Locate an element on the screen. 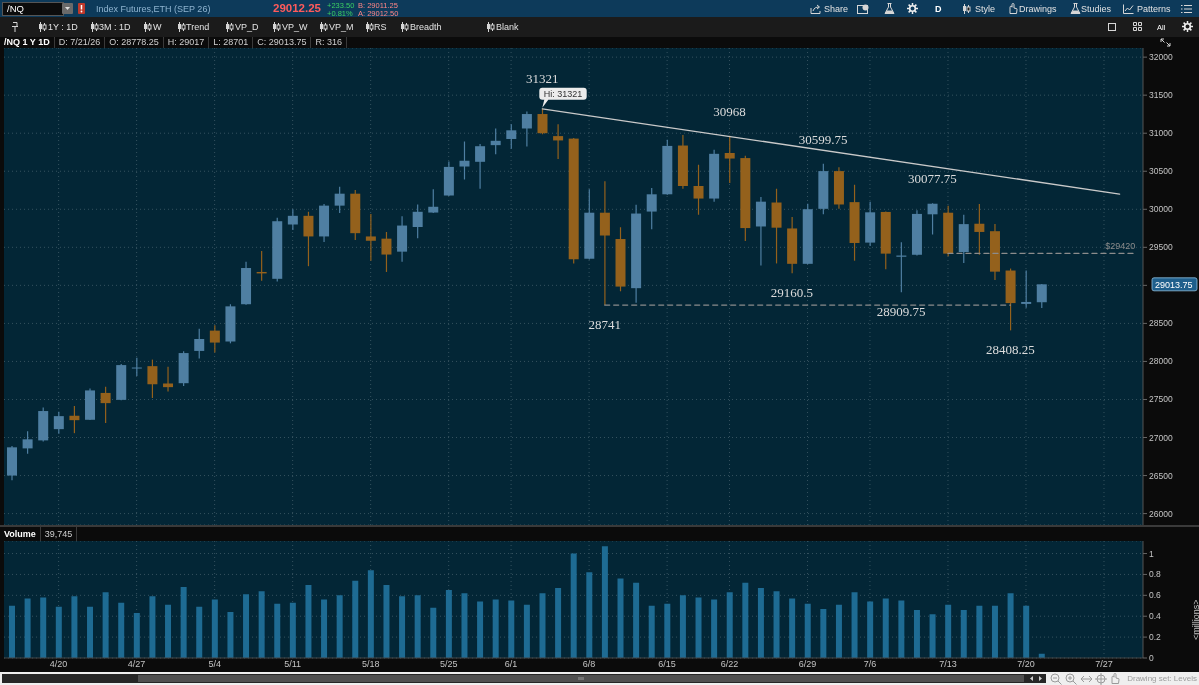 This screenshot has width=1199, height=685. y-tick-label: 26500 is located at coordinates (1161, 475).